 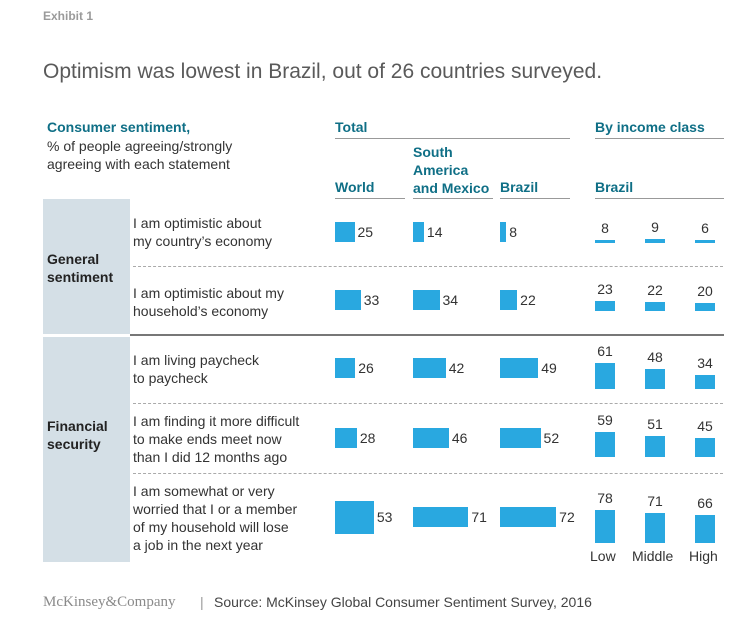 I want to click on section-panel-general, so click(x=86, y=266).